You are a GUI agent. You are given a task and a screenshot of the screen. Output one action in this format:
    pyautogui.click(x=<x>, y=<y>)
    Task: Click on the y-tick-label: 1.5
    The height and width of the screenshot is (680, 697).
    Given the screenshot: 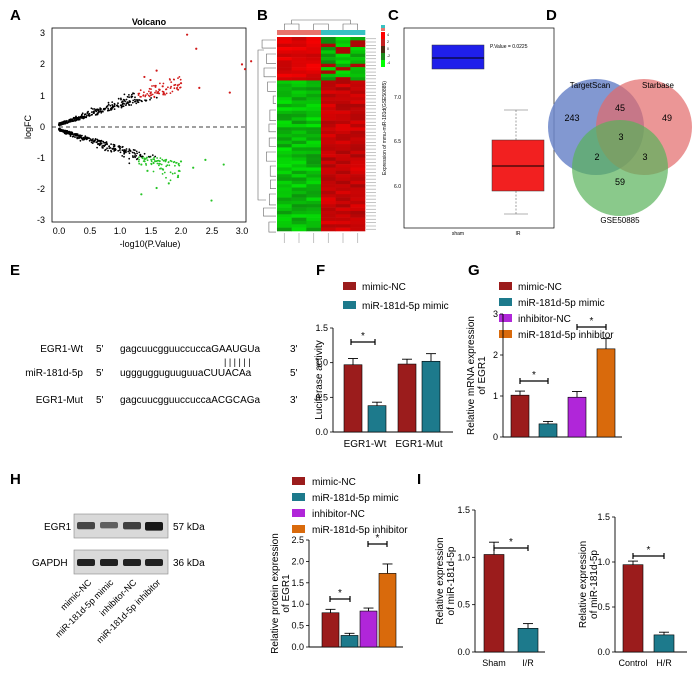 What is the action you would take?
    pyautogui.click(x=321, y=328)
    